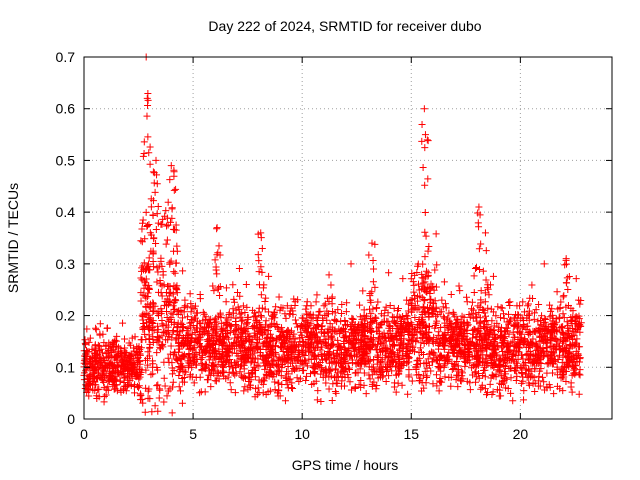 Image resolution: width=640 pixels, height=480 pixels. Describe the element at coordinates (66, 316) in the screenshot. I see `y-tick-label: 0.2` at that location.